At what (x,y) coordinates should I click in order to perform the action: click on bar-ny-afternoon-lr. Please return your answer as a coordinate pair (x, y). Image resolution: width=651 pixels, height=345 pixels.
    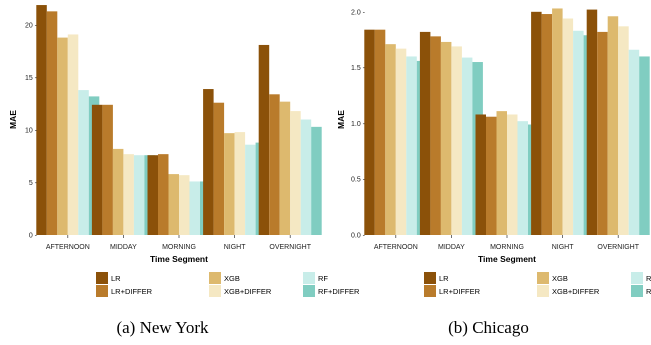
    Looking at the image, I should click on (41, 120).